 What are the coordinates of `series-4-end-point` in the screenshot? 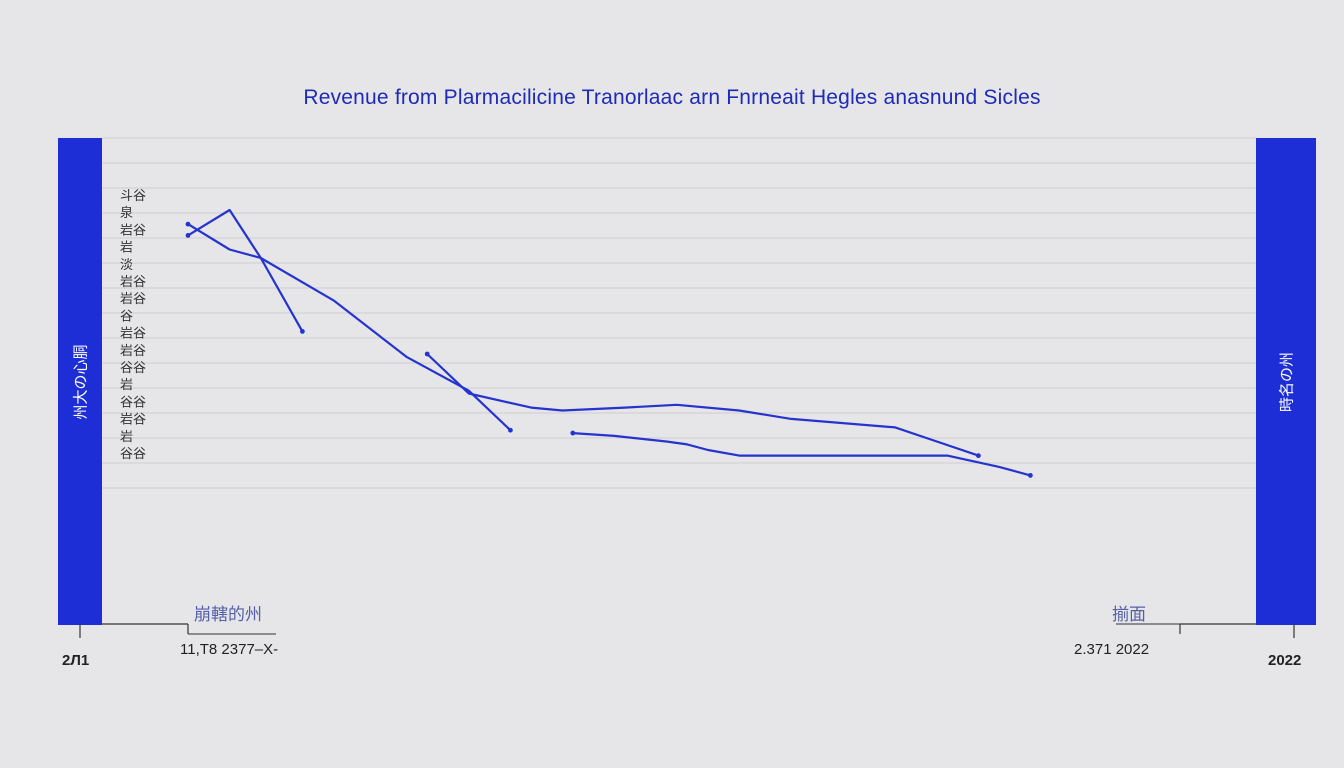 It's located at (1030, 475).